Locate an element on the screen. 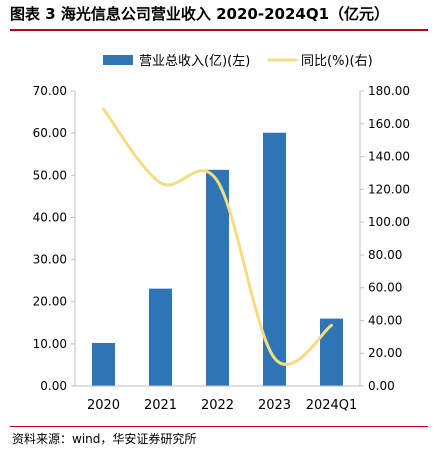  right-tick-label: 100.00 is located at coordinates (389, 222).